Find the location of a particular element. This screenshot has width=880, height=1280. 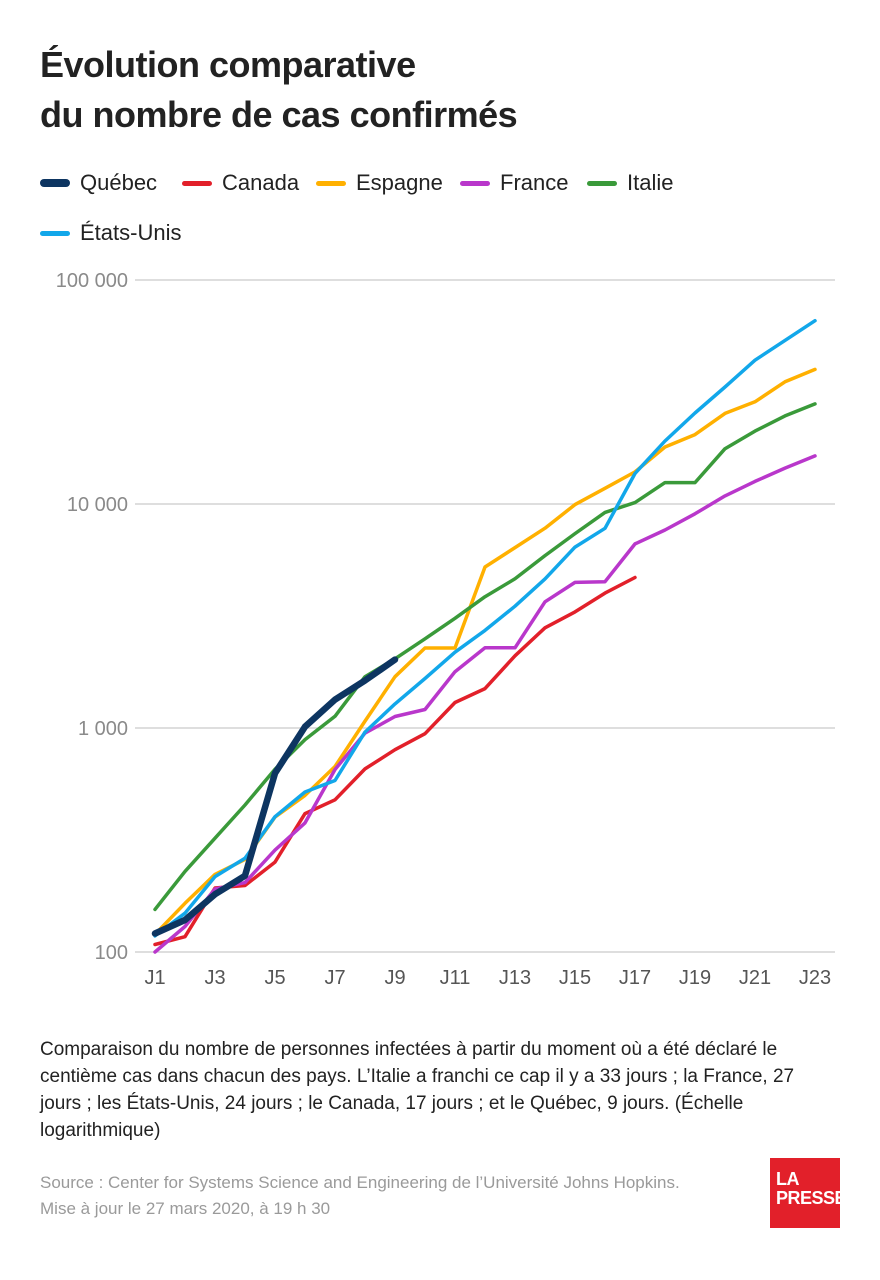

y-tick-label: 10 000 is located at coordinates (97, 505).